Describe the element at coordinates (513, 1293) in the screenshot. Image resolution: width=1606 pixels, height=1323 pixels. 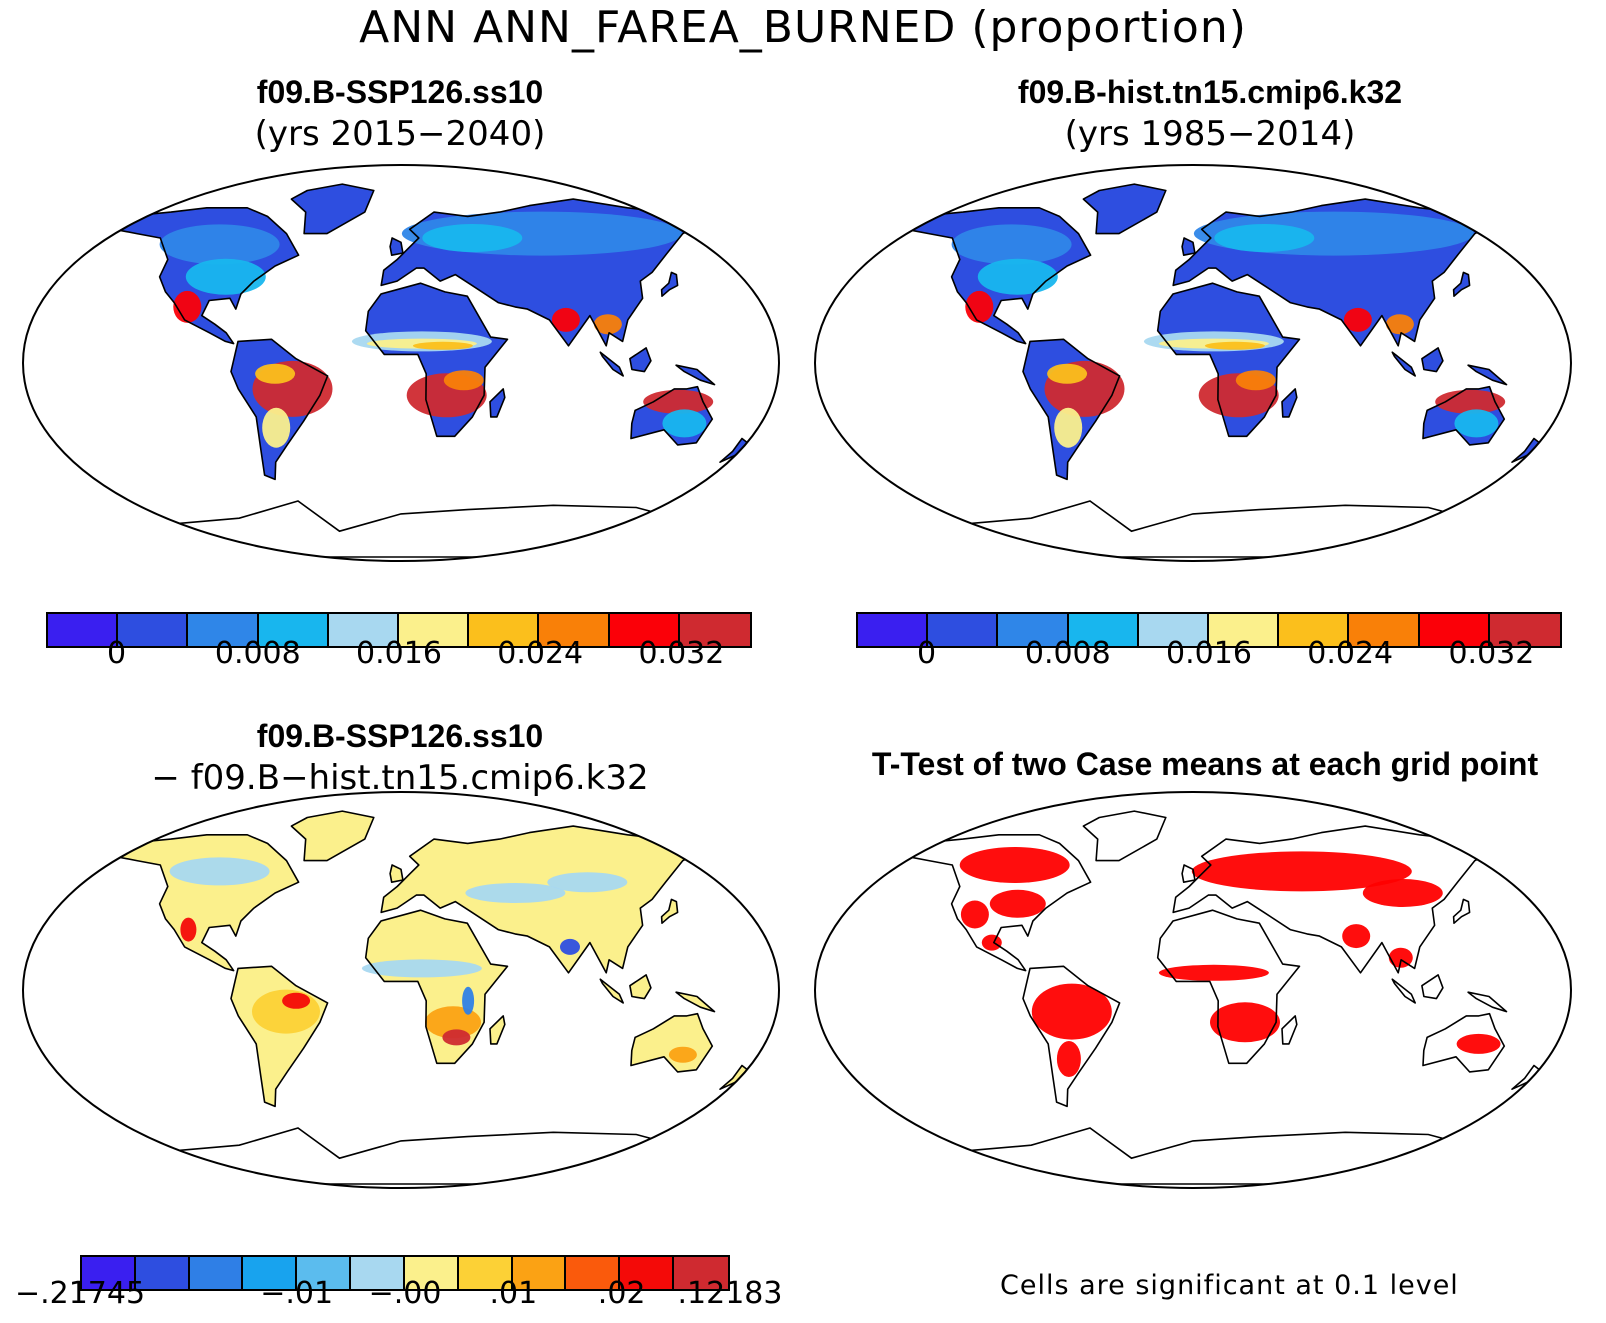
I see `difference-tick-label: .01` at that location.